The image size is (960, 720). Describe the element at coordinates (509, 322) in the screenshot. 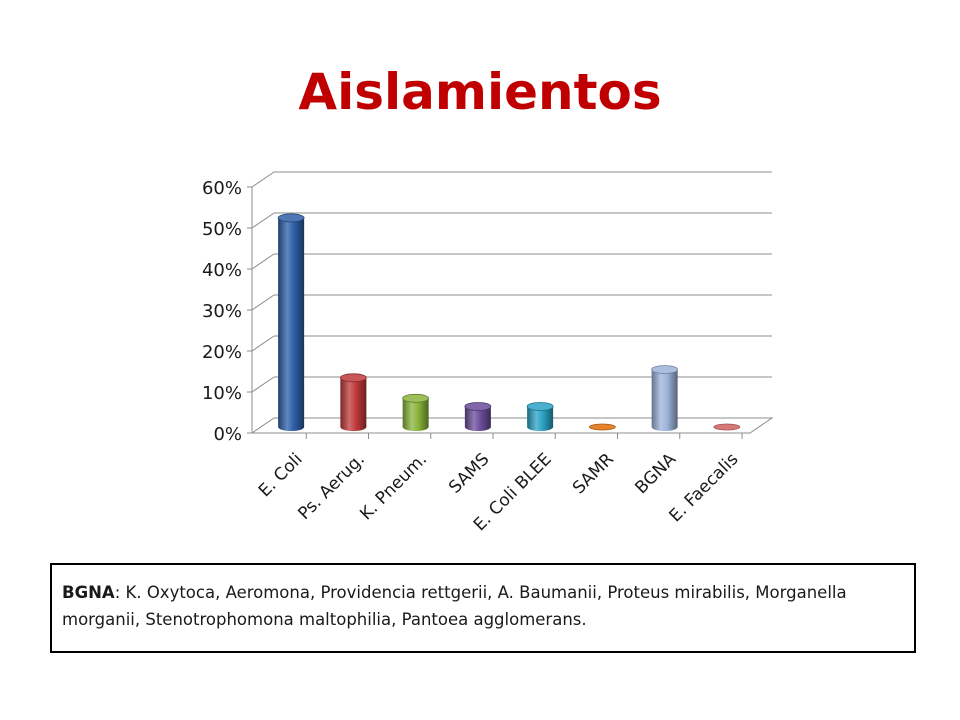

I see `chart-bars` at that location.